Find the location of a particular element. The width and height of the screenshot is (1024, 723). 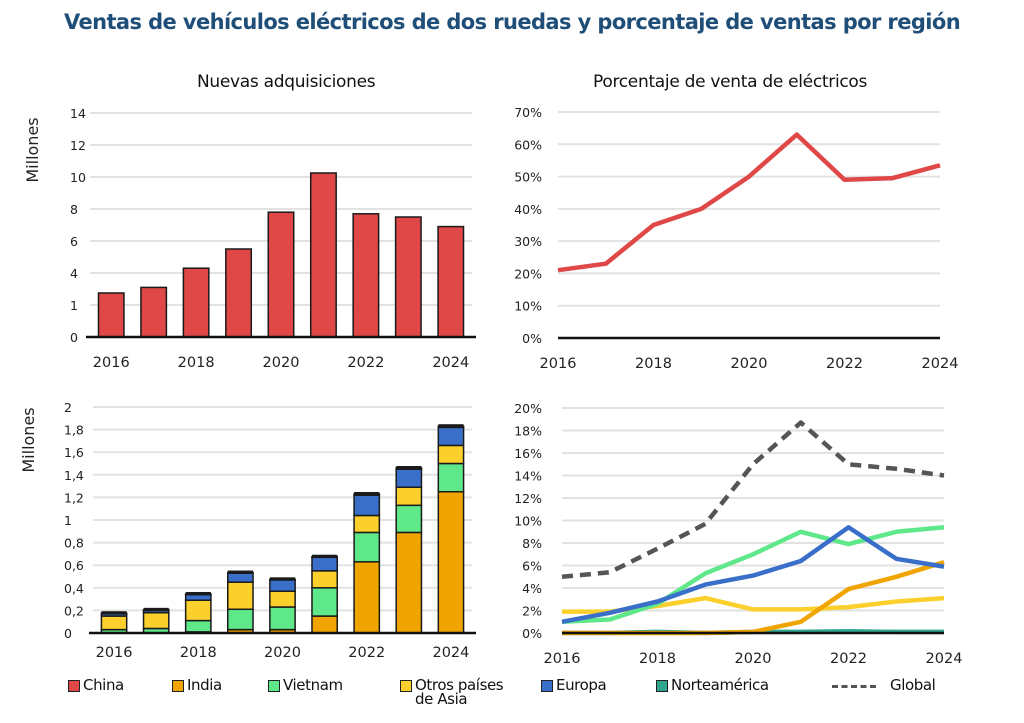

y-tick-label: 0,6 is located at coordinates (74, 565).